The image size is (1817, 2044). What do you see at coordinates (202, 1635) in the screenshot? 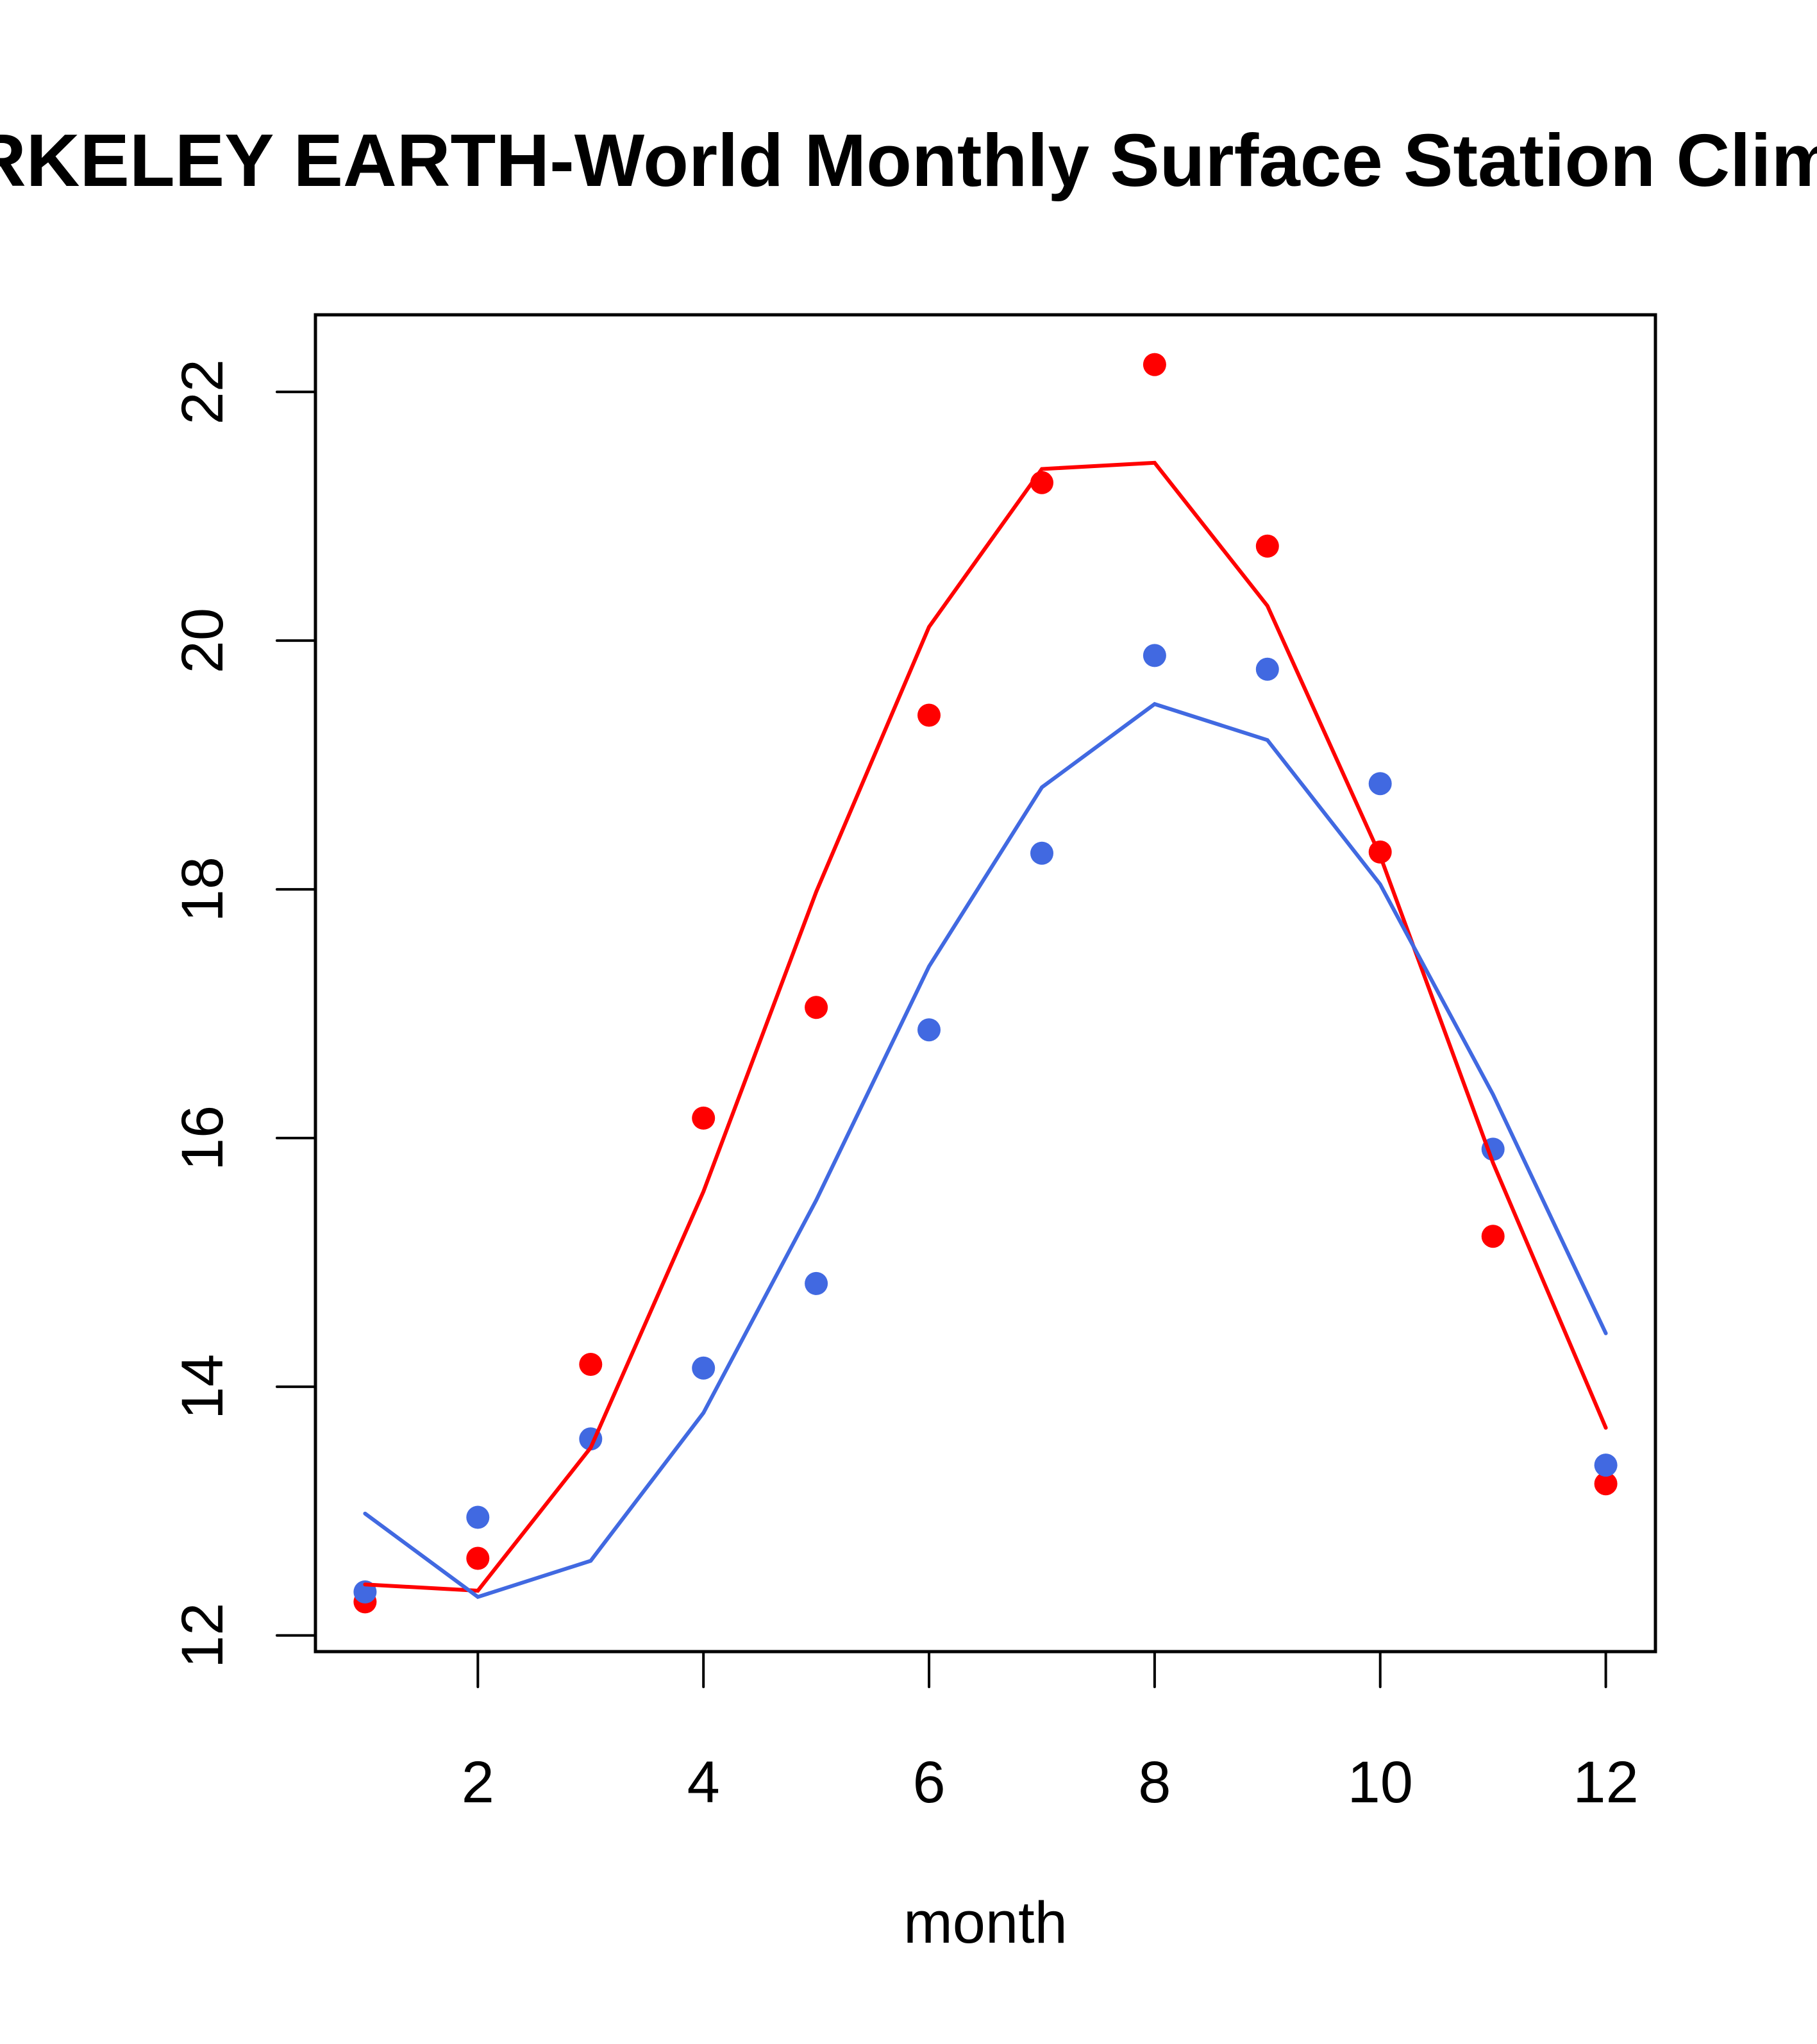
I see `y-tick-label: 12` at bounding box center [202, 1635].